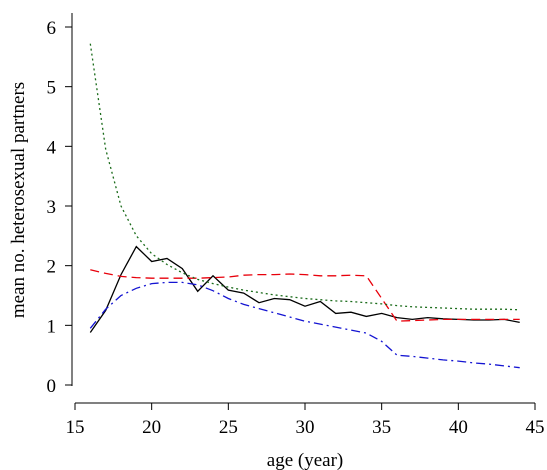 Image resolution: width=547 pixels, height=470 pixels. I want to click on y-tick-label: 2, so click(52, 267).